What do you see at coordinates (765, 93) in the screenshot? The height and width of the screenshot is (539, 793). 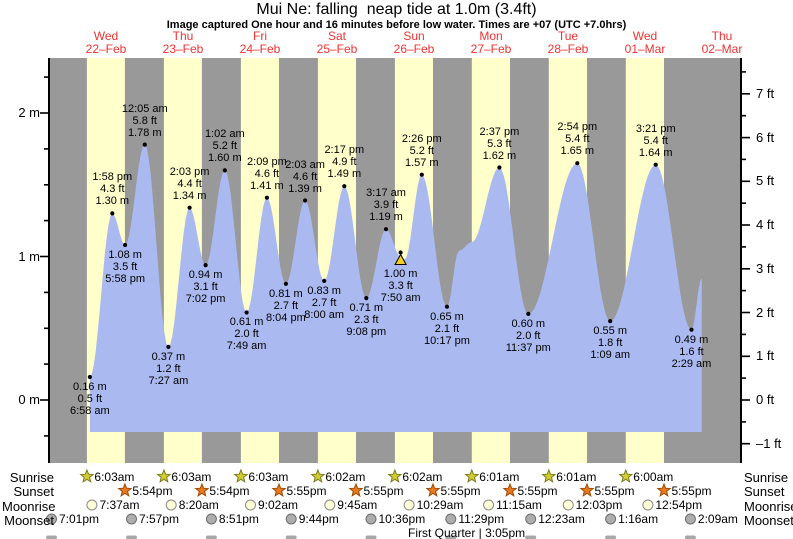 I see `y-axis-right-label: 7 ft` at bounding box center [765, 93].